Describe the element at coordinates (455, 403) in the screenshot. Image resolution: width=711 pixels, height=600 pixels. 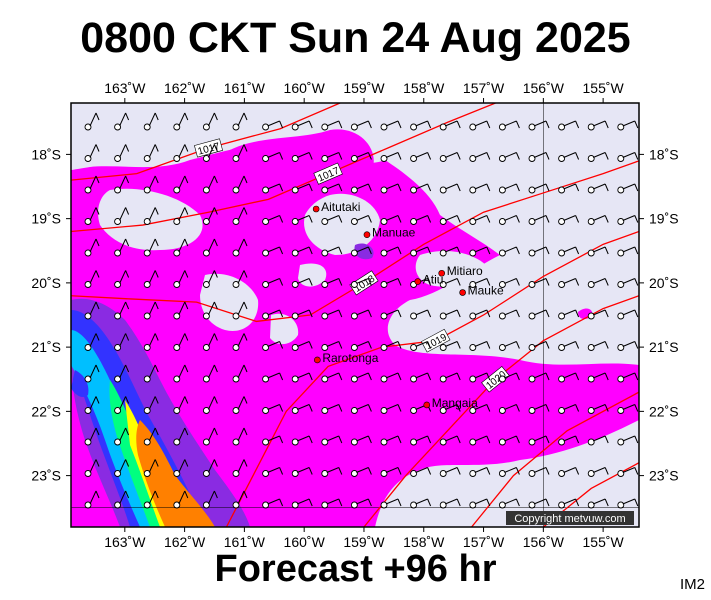
I see `place-label: Mangaia` at that location.